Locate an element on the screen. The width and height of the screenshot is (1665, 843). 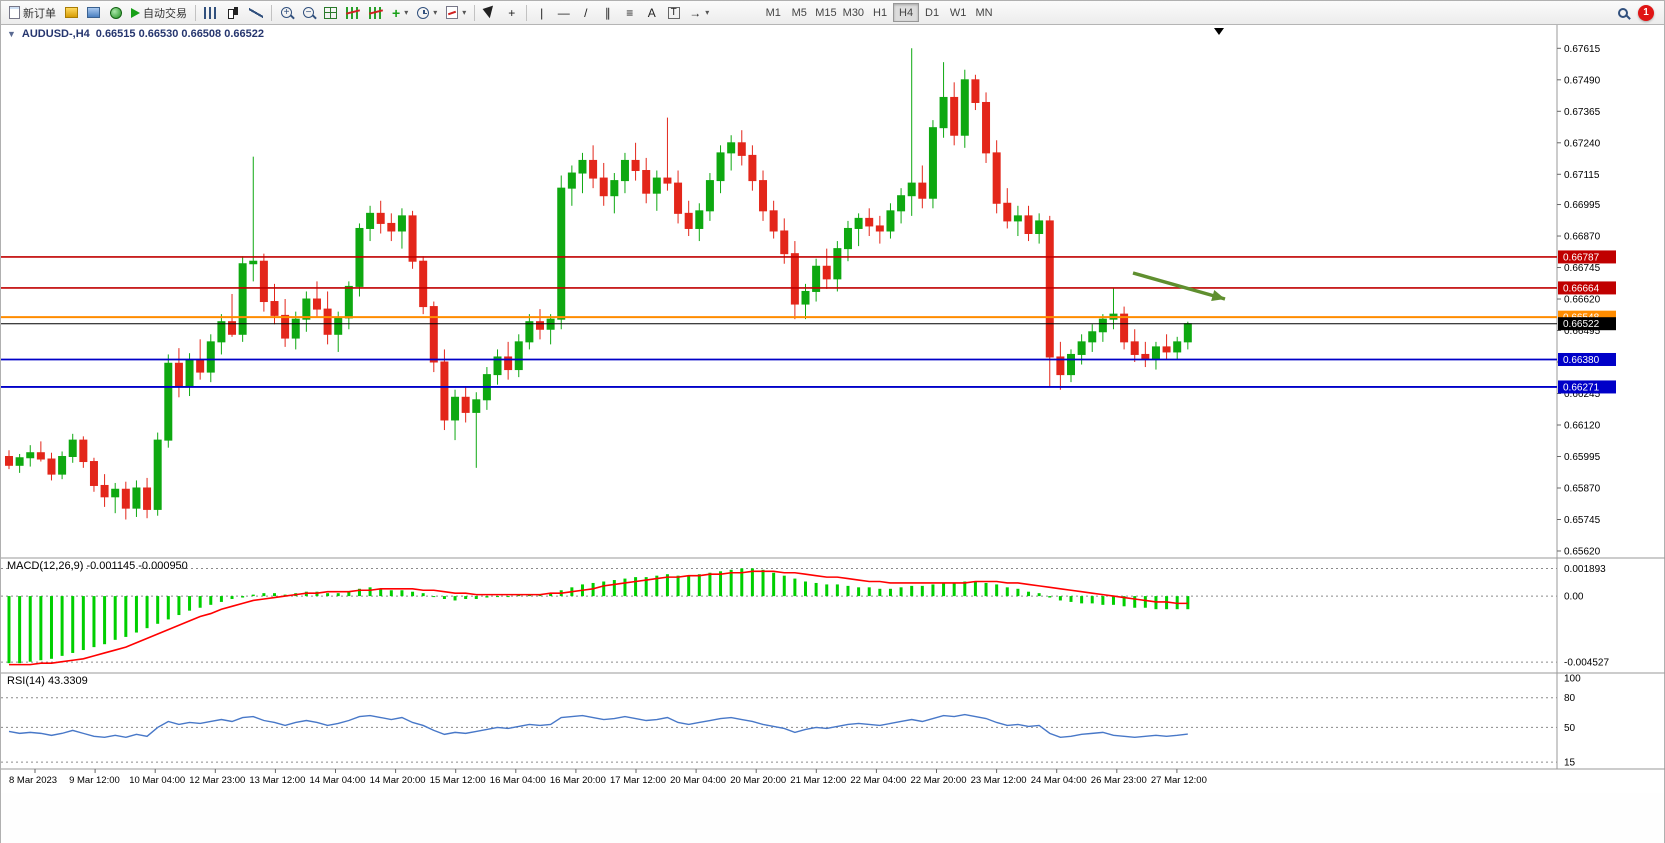
add-indicator-button: + ▾ is located at coordinates (400, 13).